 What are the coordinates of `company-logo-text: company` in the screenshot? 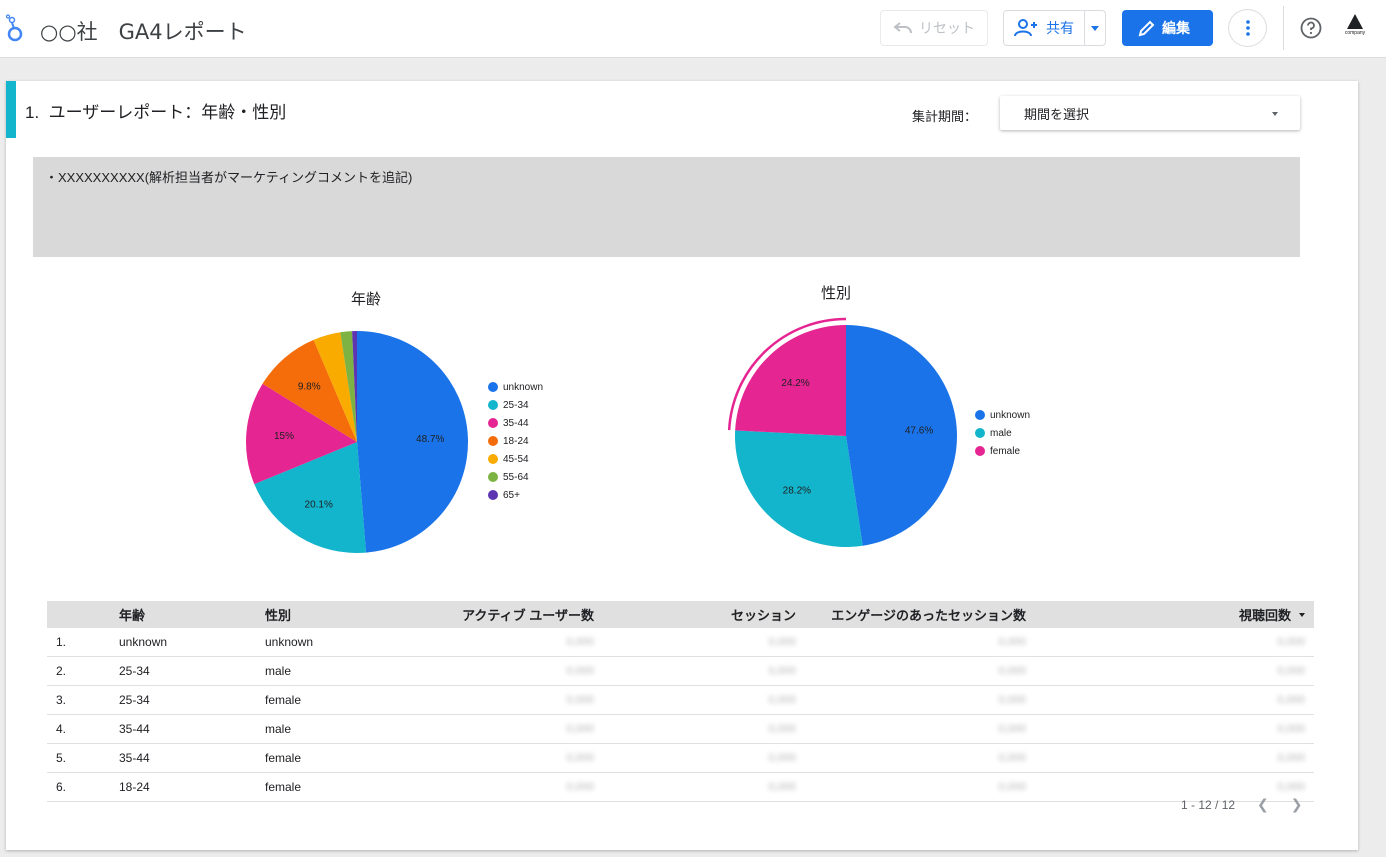 It's located at (1355, 33).